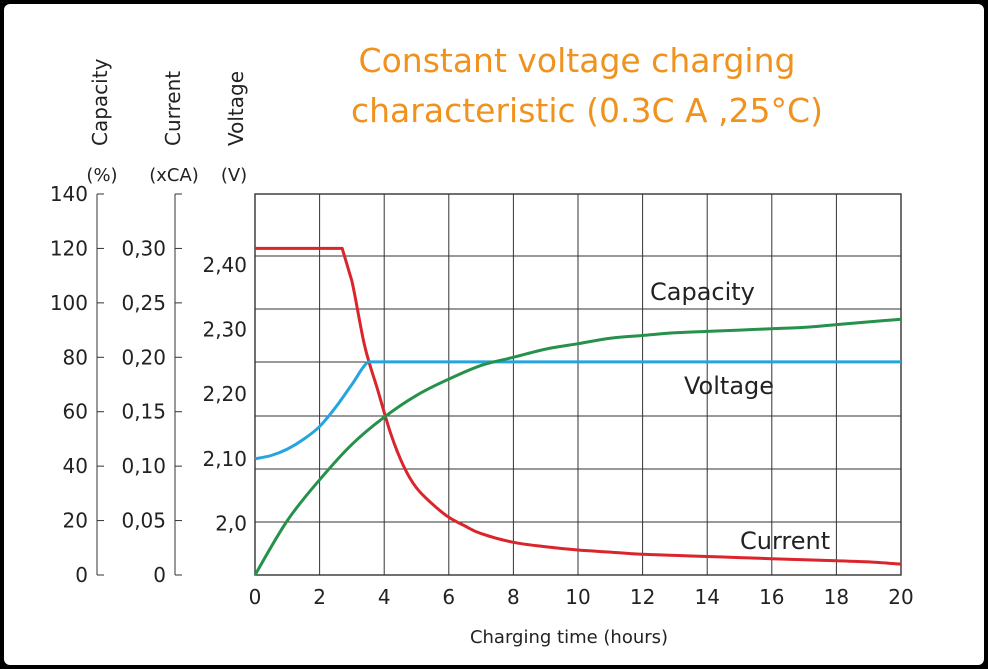  What do you see at coordinates (771, 597) in the screenshot?
I see `x-tick-label: 16` at bounding box center [771, 597].